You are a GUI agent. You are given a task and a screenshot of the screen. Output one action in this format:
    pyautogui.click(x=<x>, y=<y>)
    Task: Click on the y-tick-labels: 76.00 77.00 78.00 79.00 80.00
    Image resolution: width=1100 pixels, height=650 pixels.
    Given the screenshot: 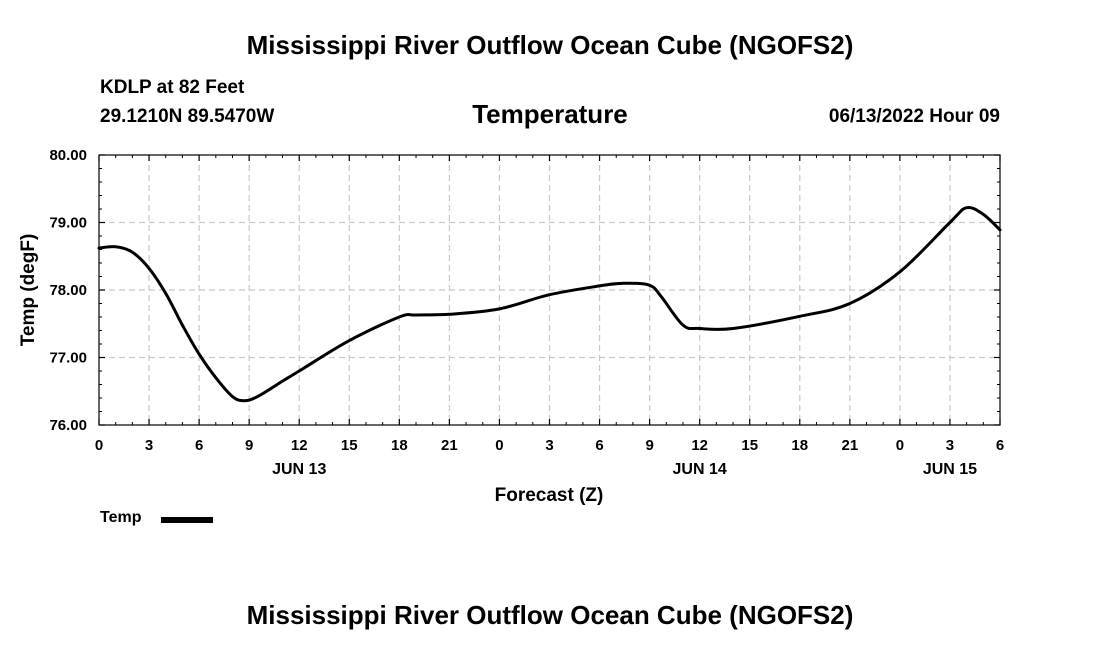 What is the action you would take?
    pyautogui.click(x=68, y=290)
    